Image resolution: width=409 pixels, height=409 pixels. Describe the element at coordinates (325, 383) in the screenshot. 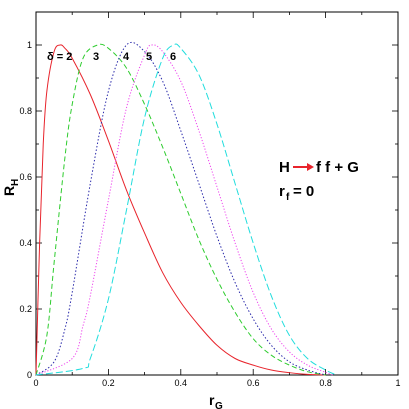

I see `x-tick-label: 0.8` at that location.